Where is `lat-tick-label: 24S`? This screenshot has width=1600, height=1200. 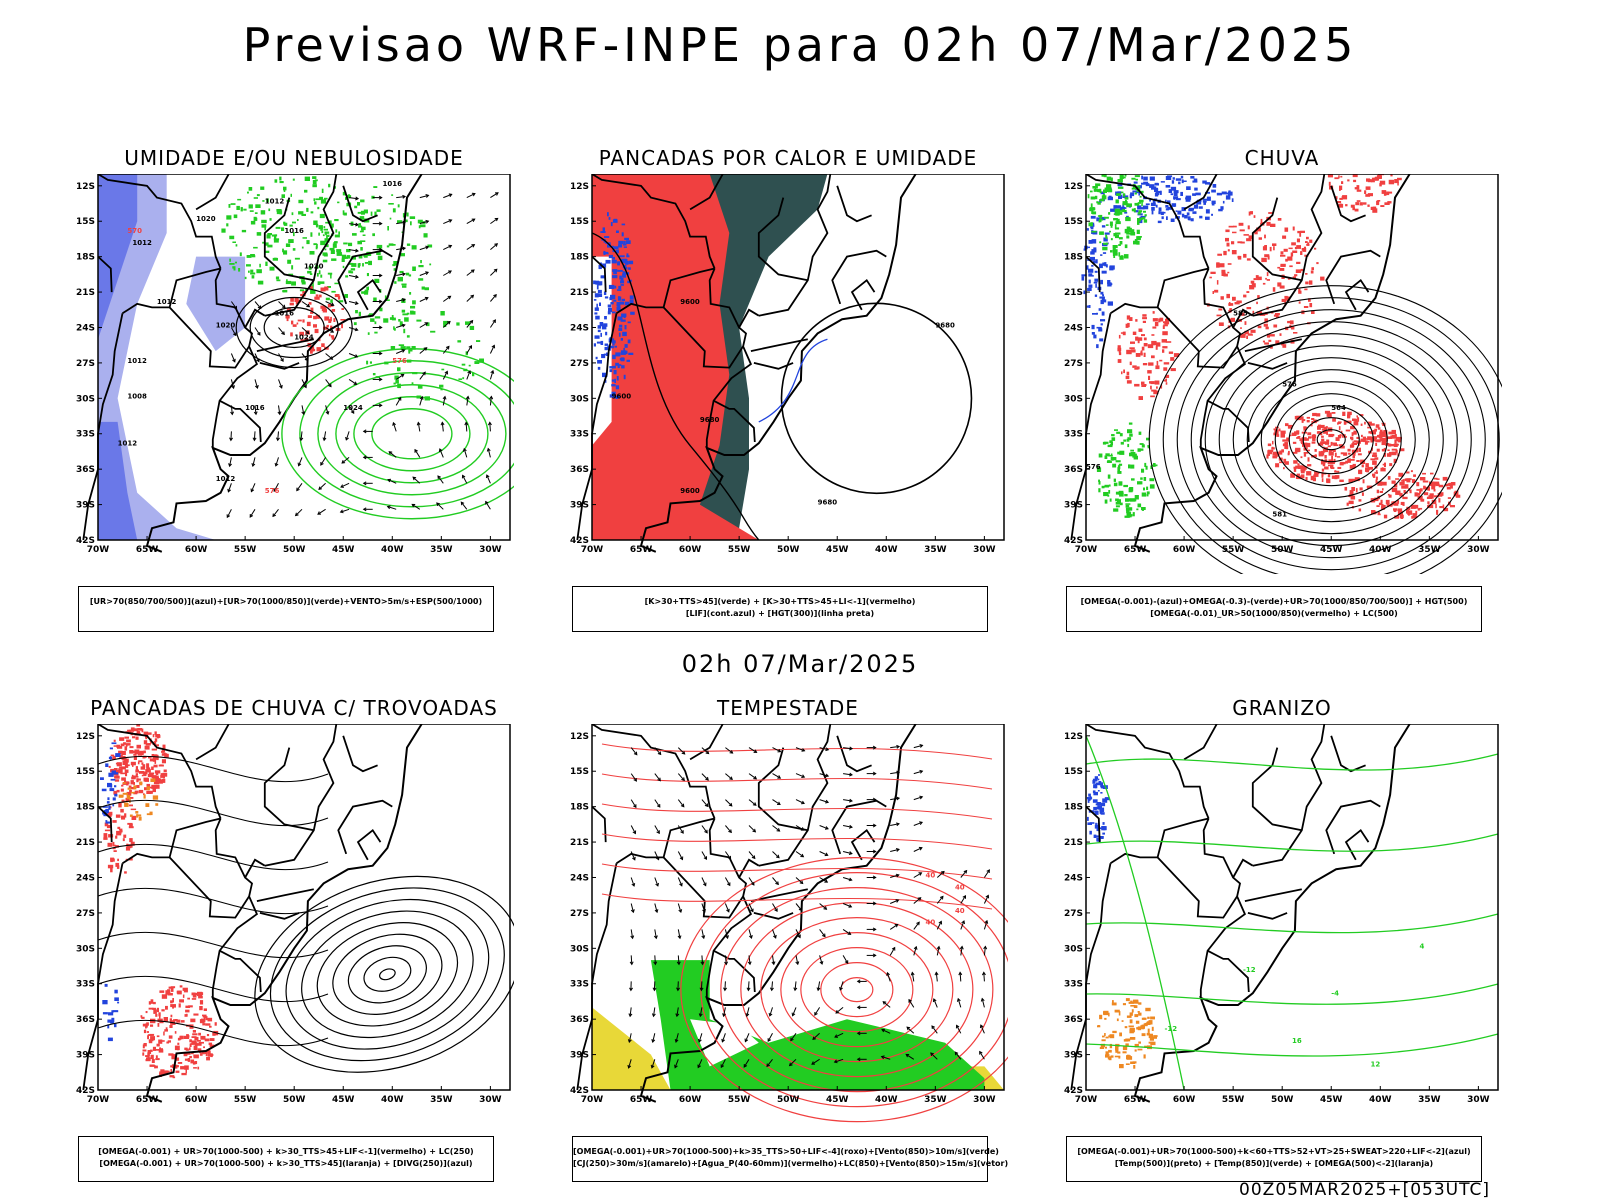 lat-tick-label: 24S is located at coordinates (1073, 878).